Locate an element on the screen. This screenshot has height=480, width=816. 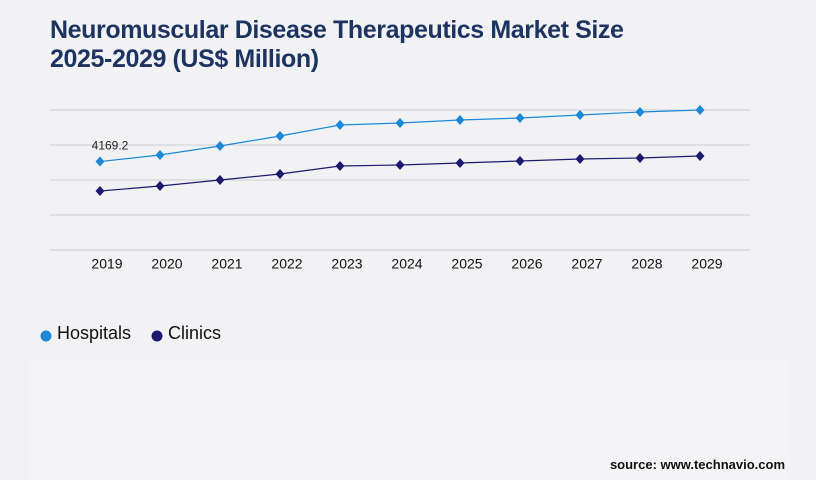
x-tick-label: 2029 is located at coordinates (706, 264).